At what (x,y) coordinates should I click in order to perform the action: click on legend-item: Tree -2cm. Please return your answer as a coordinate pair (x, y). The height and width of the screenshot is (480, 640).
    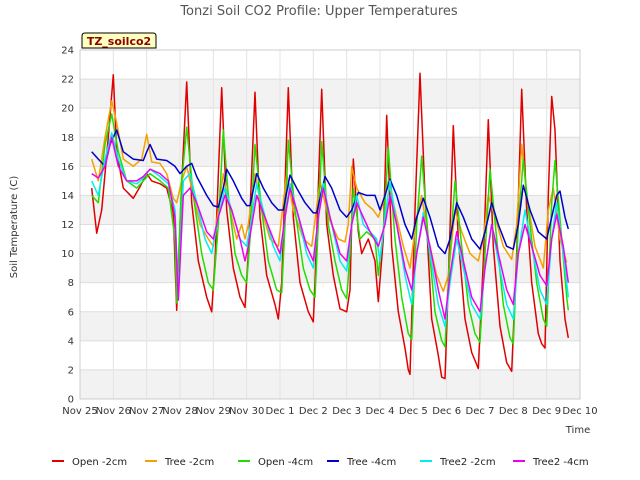
    Looking at the image, I should click on (179, 462).